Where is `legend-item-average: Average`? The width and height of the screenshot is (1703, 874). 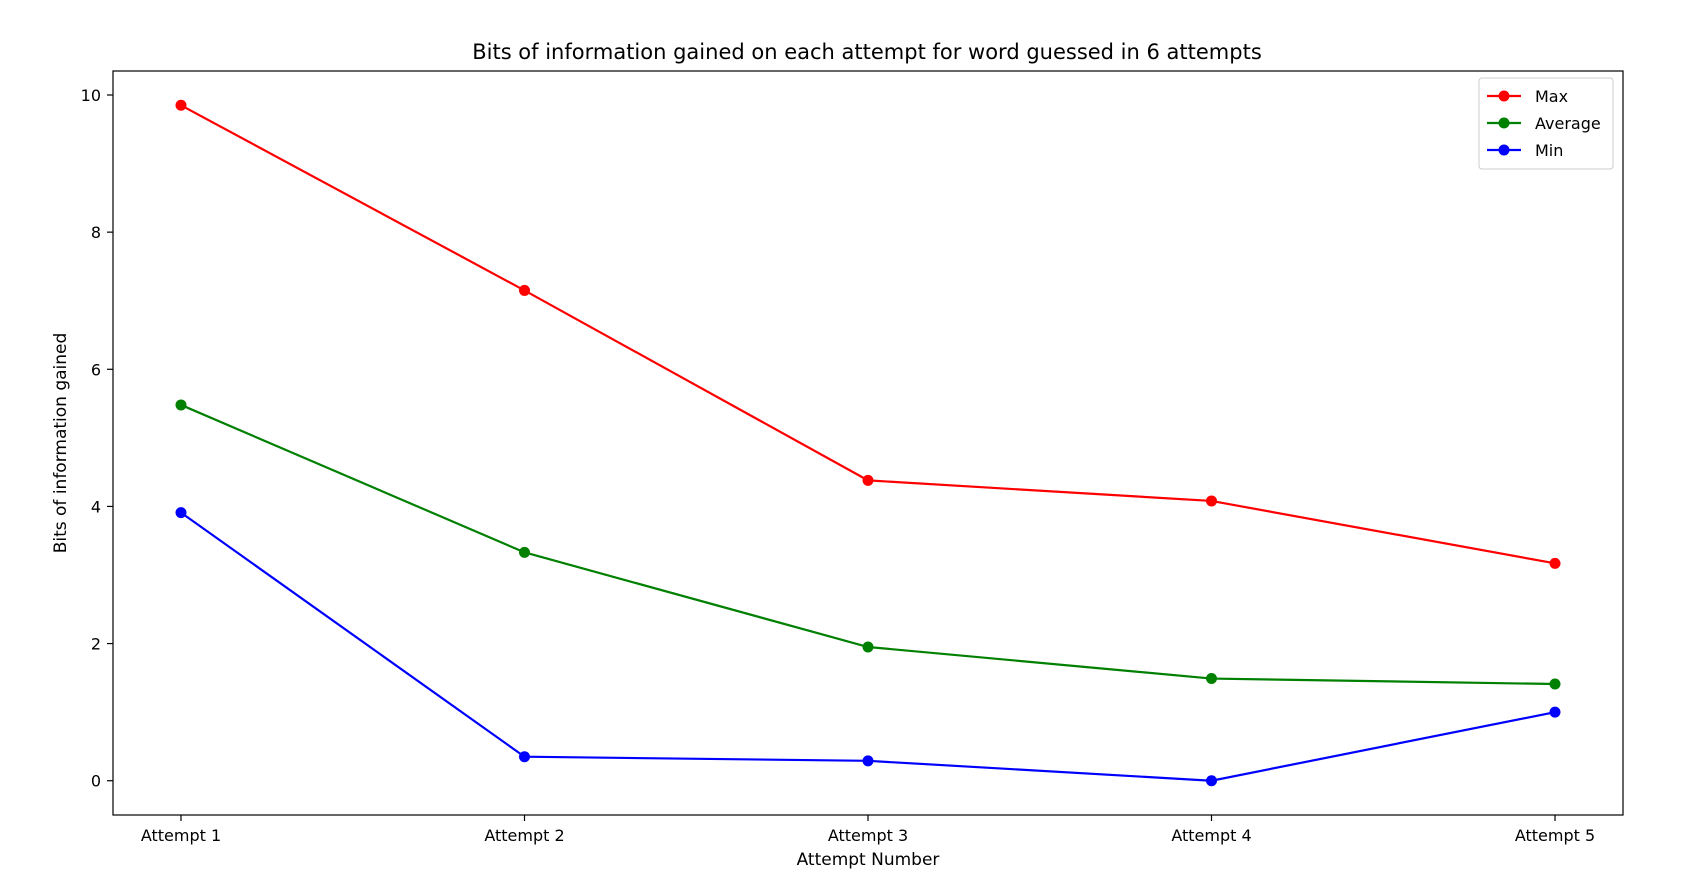
legend-item-average: Average is located at coordinates (1544, 123).